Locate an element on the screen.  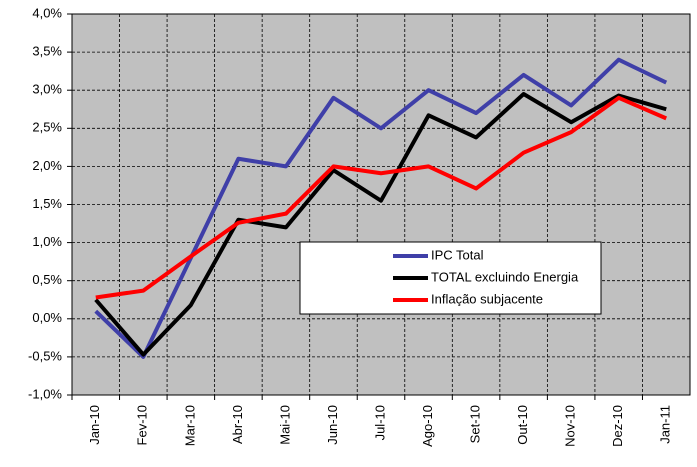
legend-label: TOTAL excluindo Energia is located at coordinates (505, 276).